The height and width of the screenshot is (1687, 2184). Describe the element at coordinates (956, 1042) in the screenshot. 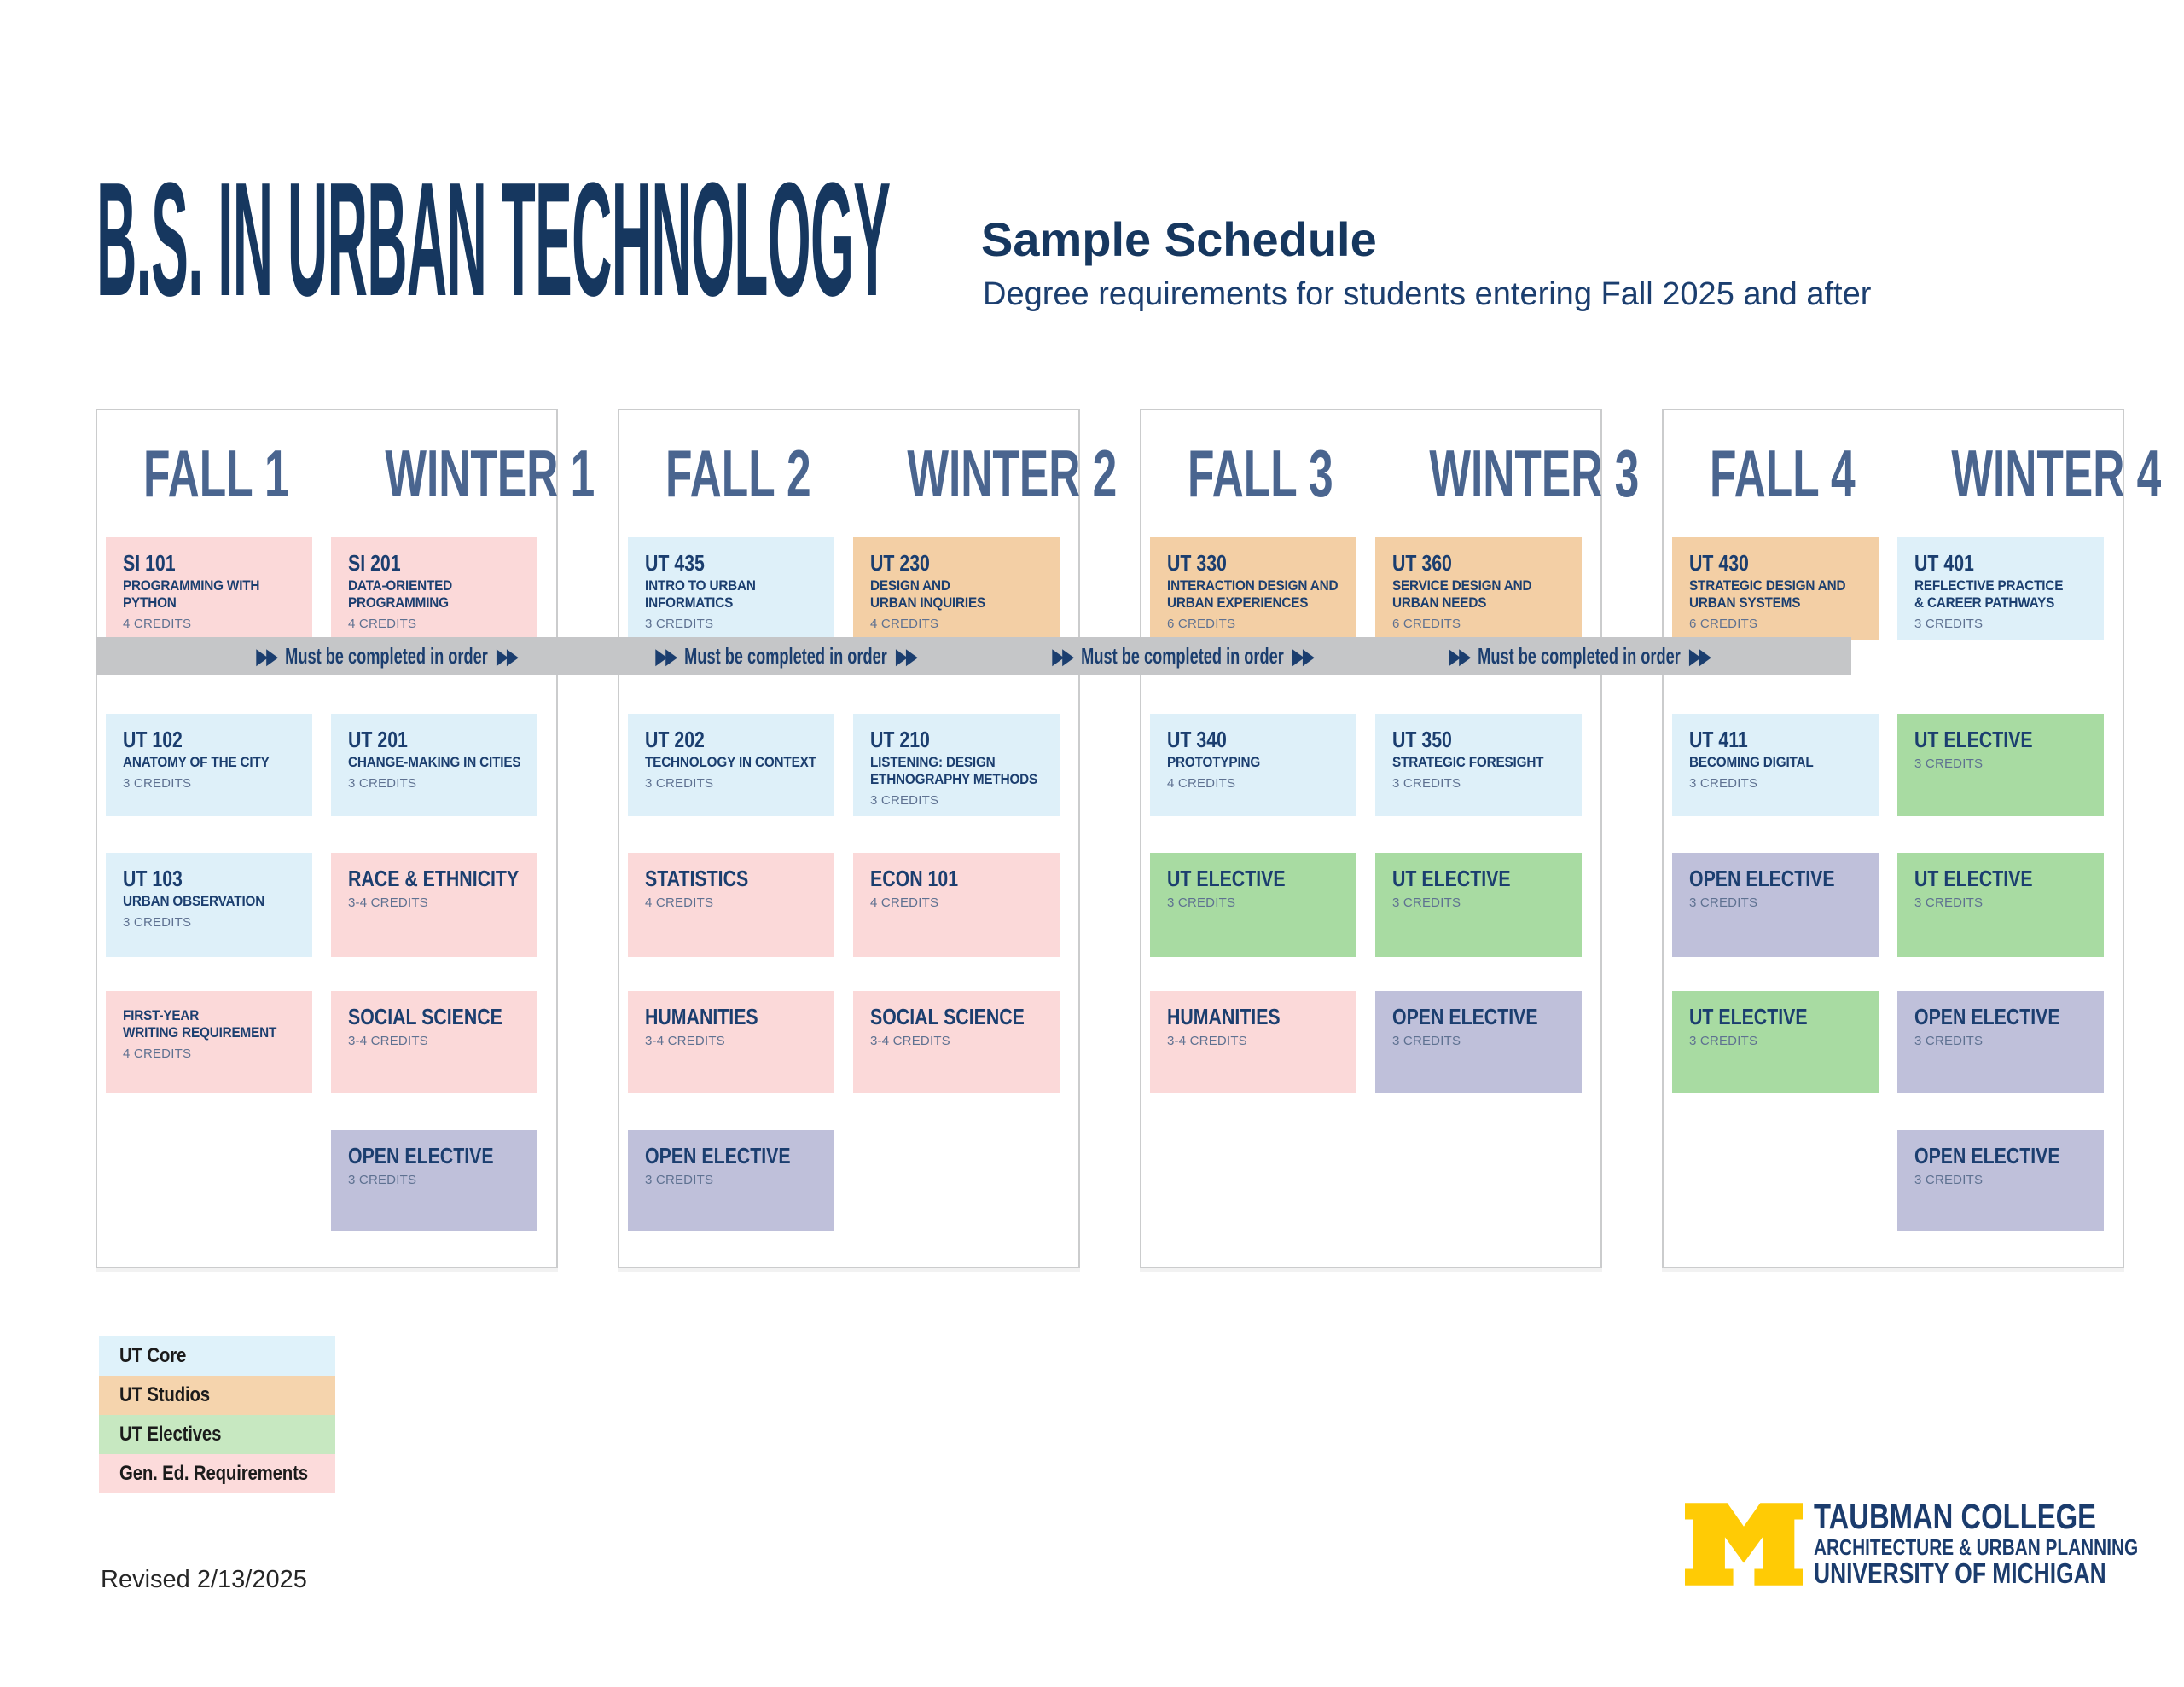

I see `course-box: SOCIAL SCIENCE 3-4 CREDITS` at that location.